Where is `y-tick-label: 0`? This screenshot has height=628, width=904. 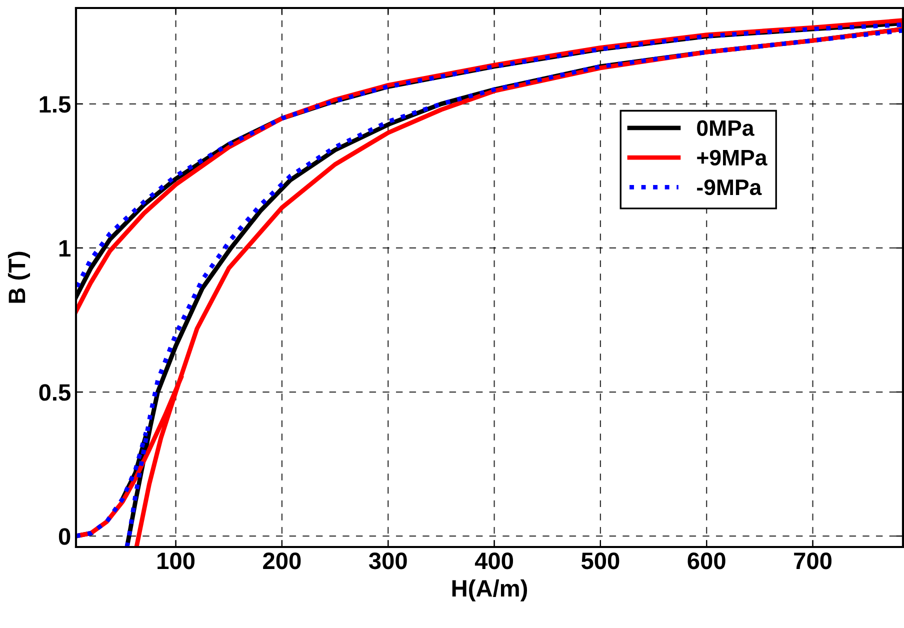 y-tick-label: 0 is located at coordinates (64, 536).